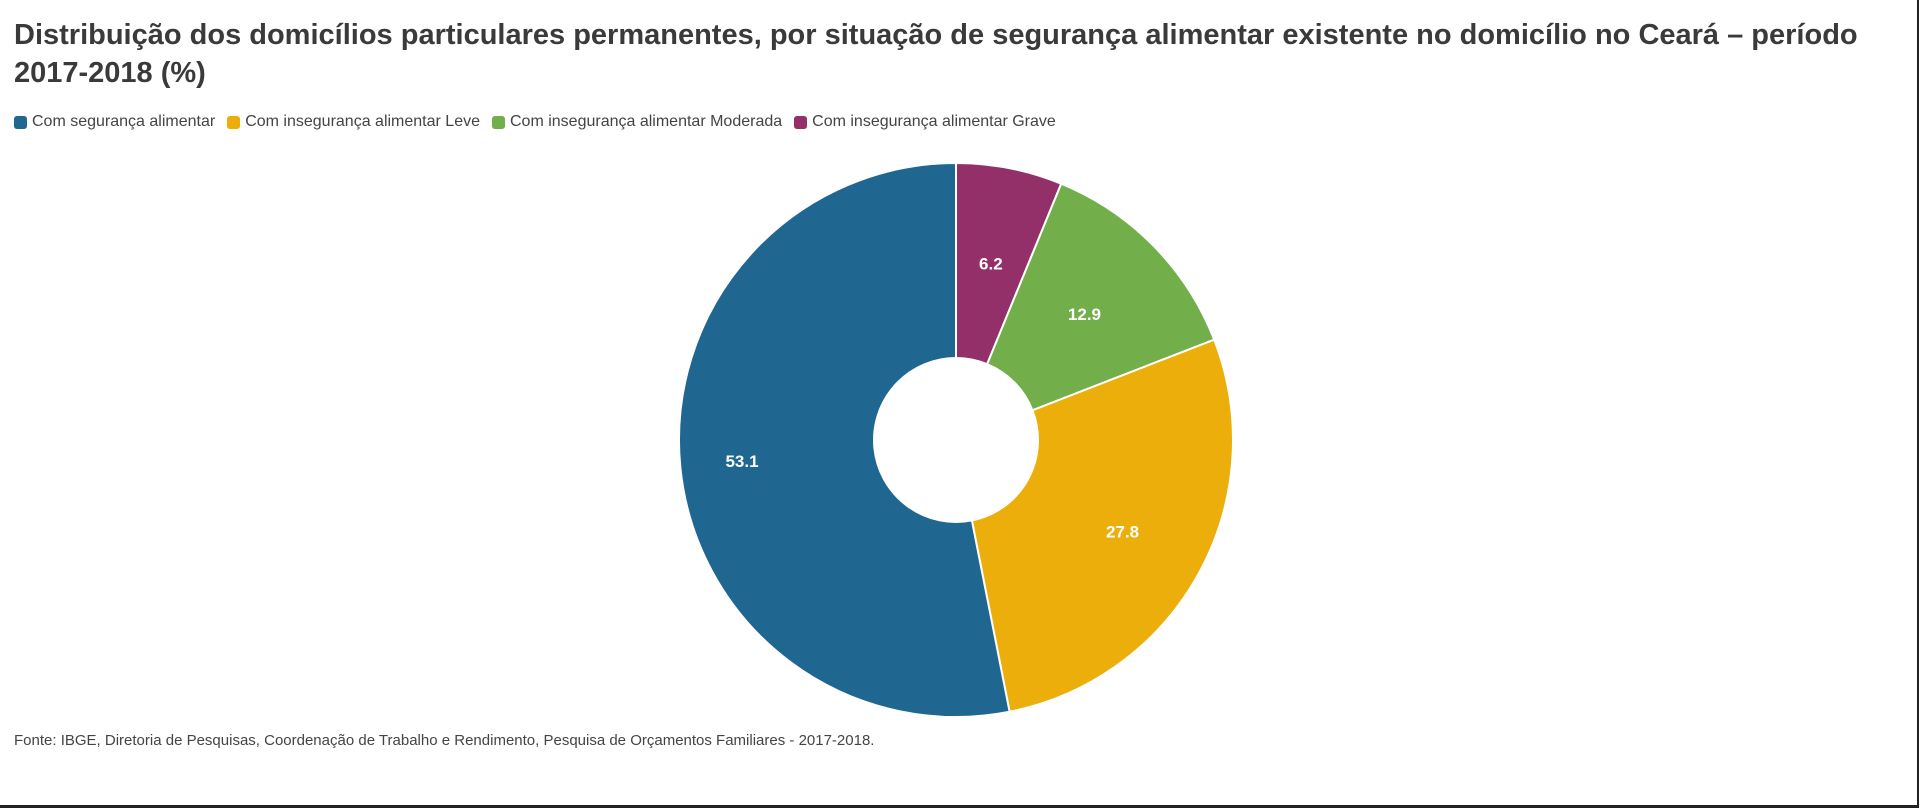  I want to click on data-label: 6.2, so click(991, 263).